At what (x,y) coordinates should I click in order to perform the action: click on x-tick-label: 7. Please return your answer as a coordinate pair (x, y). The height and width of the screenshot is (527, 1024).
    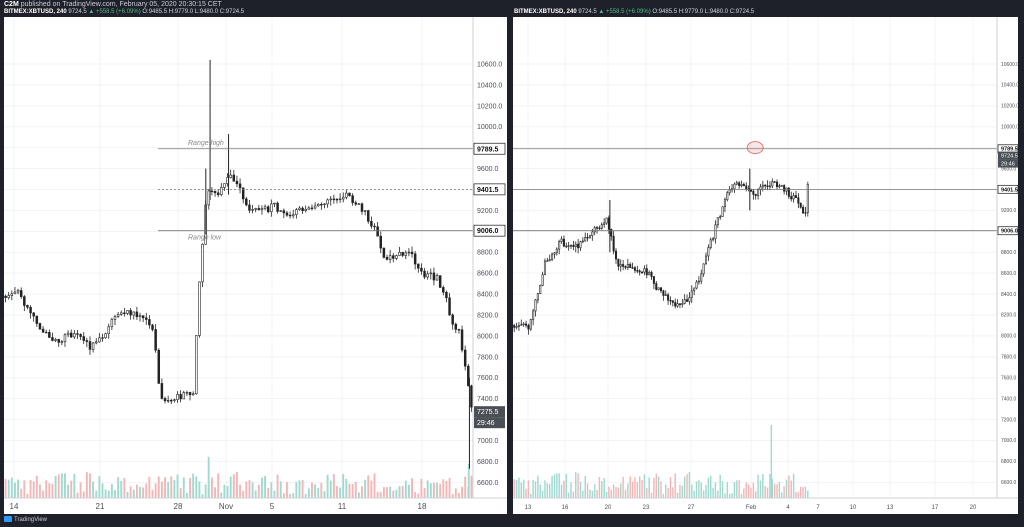
    Looking at the image, I should click on (818, 508).